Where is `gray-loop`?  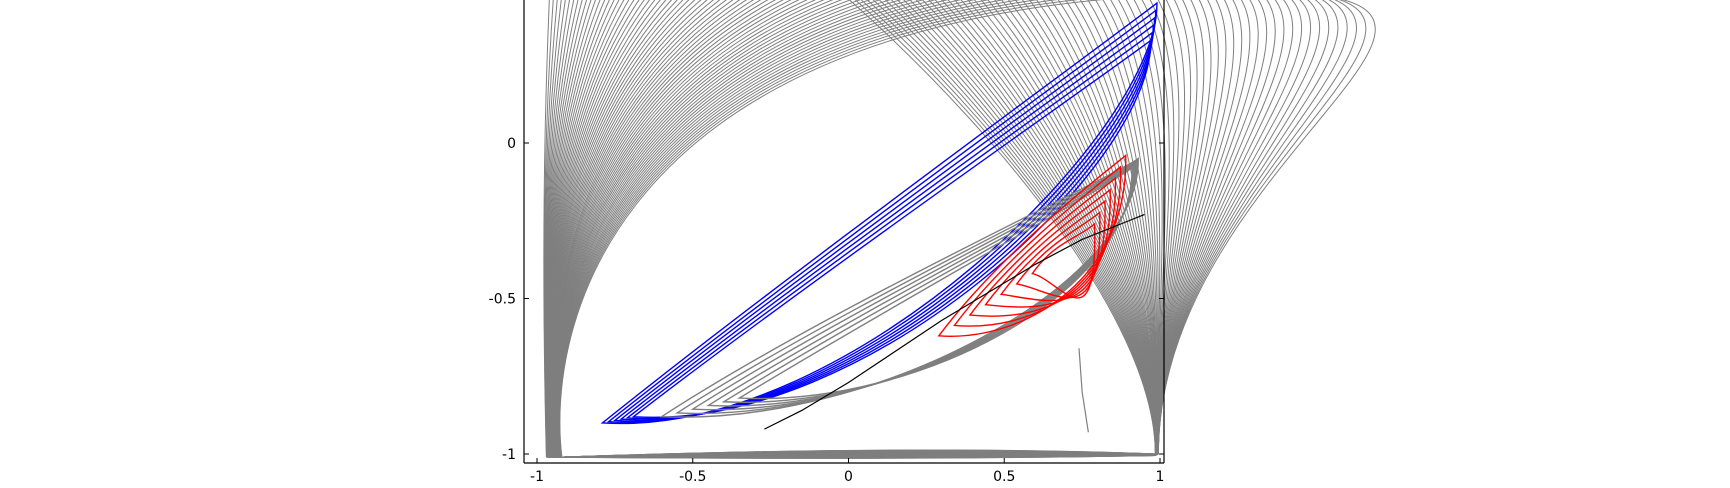 gray-loop is located at coordinates (935, 283).